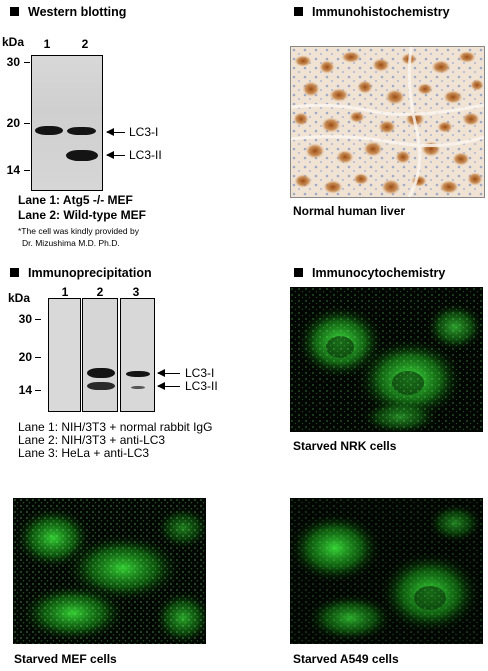  Describe the element at coordinates (100, 292) in the screenshot. I see `ip-lane-number-2: 2` at that location.